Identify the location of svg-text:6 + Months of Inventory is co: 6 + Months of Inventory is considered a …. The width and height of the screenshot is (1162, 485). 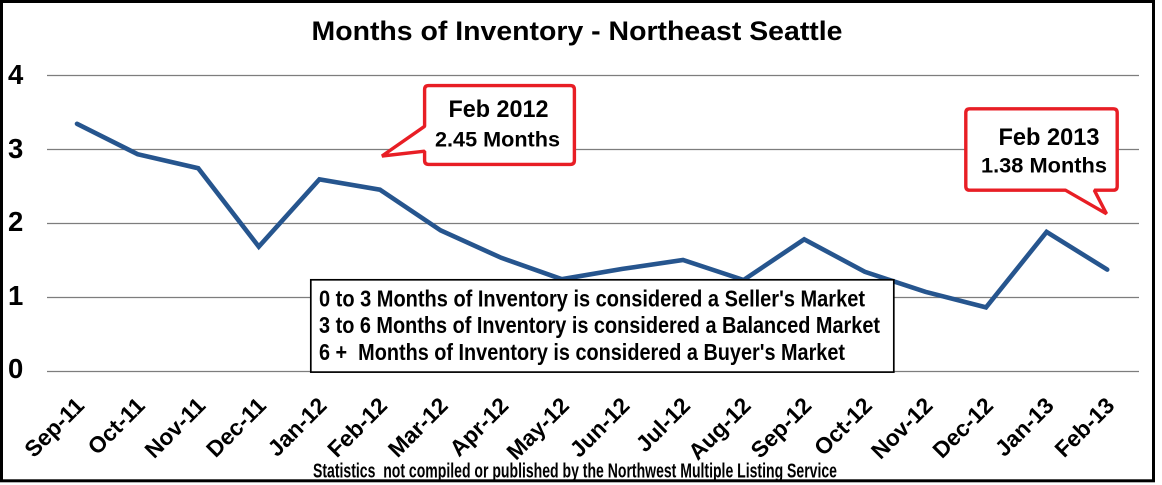
(582, 352).